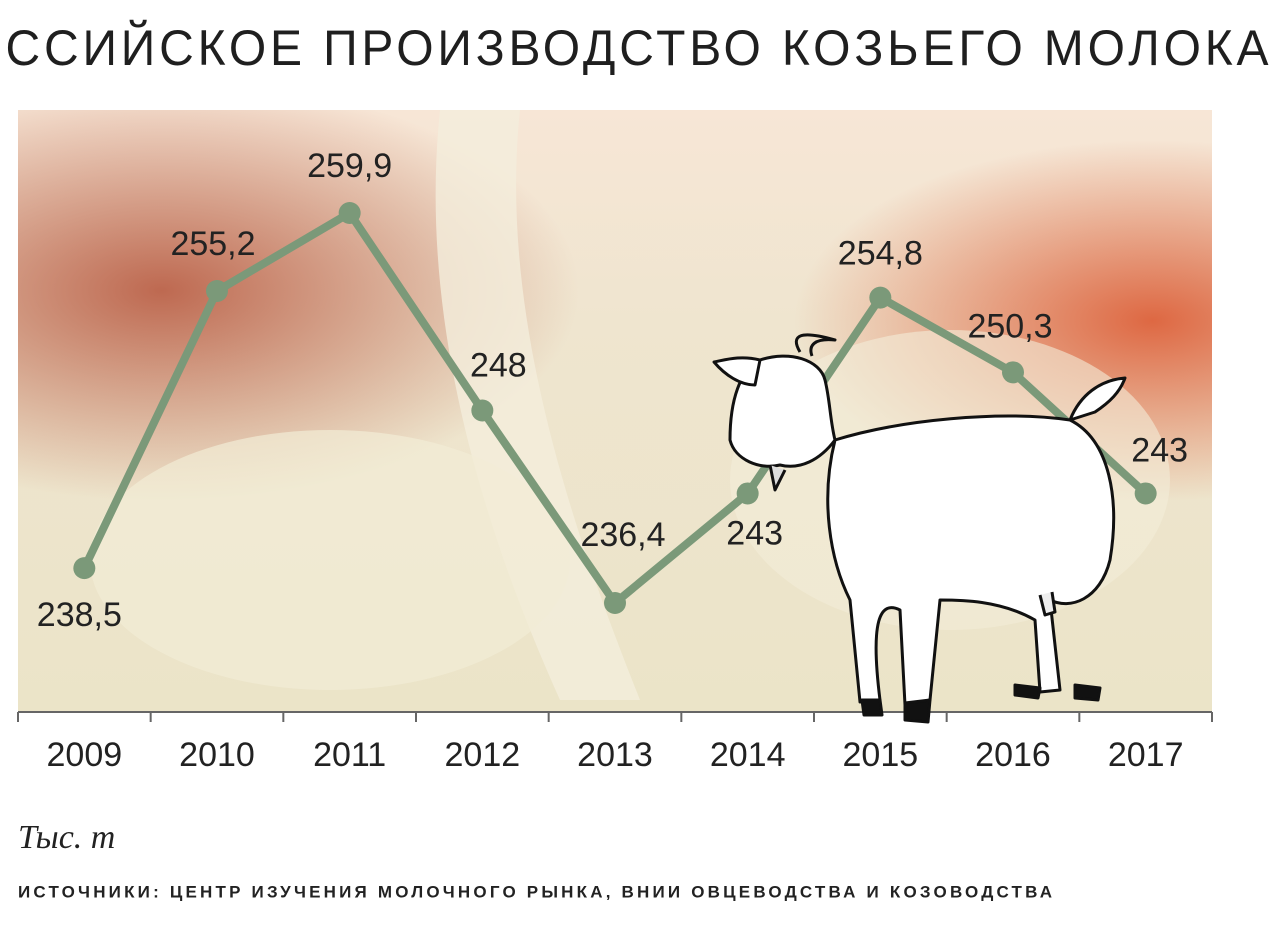 This screenshot has width=1272, height=933. I want to click on unit-label: Тыс. т, so click(66, 837).